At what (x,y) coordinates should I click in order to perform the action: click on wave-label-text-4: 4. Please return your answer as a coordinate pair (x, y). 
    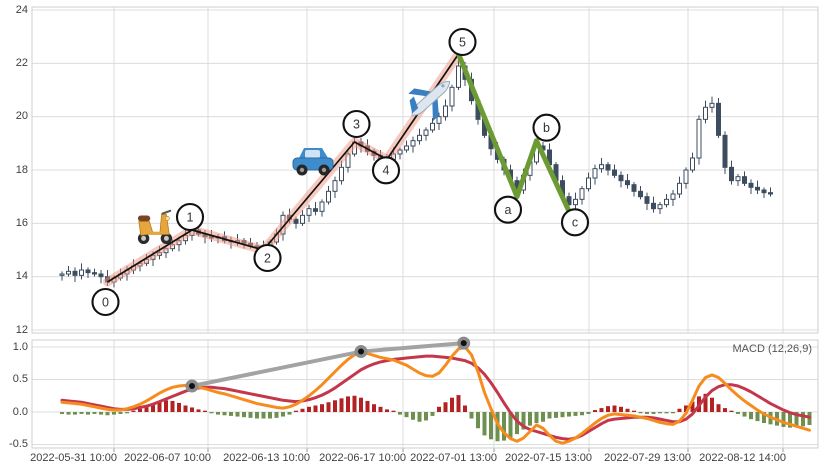
    Looking at the image, I should click on (386, 171).